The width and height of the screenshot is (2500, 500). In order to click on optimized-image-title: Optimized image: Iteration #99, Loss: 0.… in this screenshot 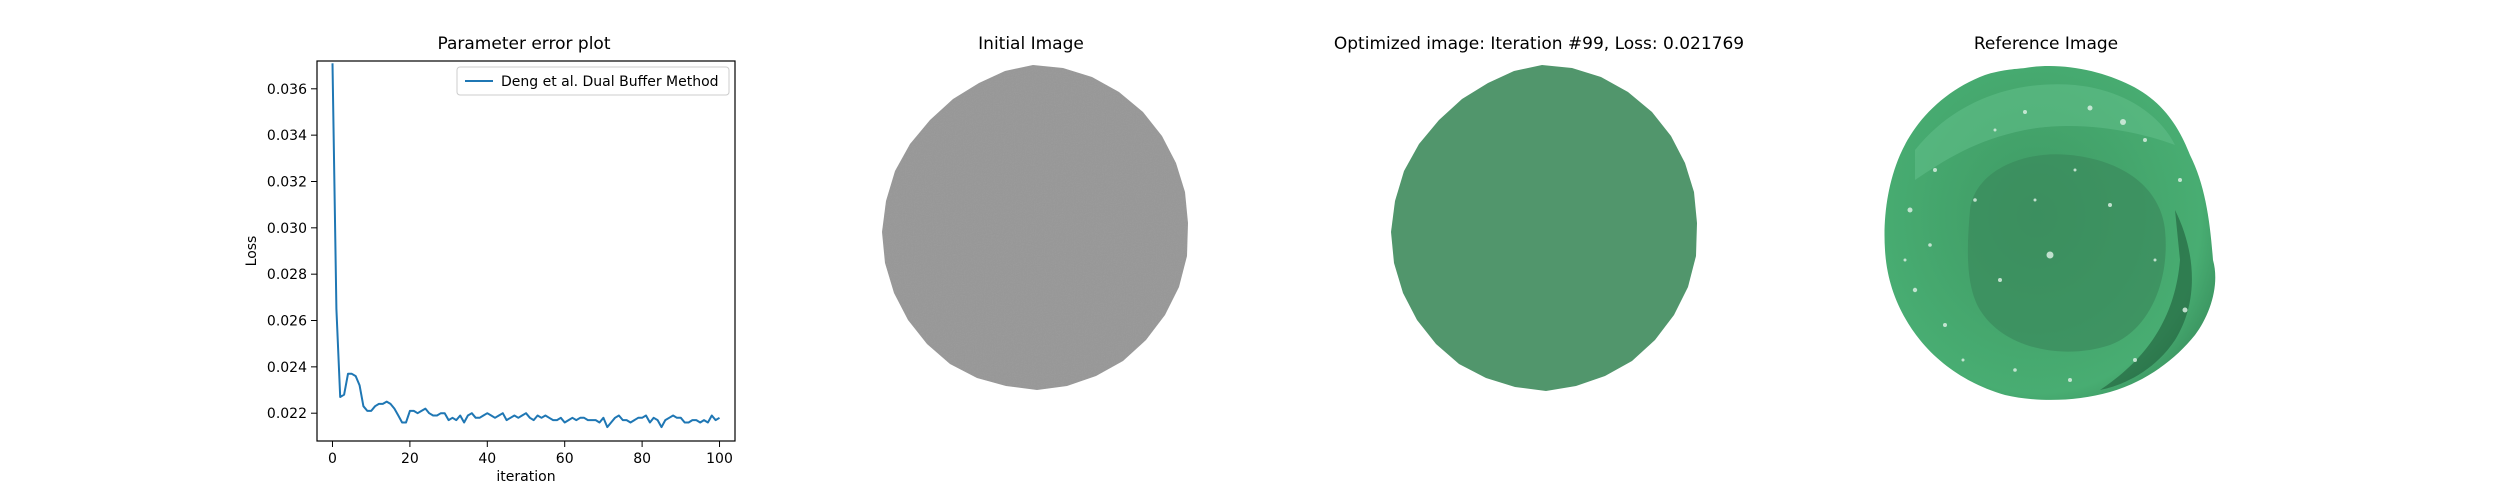, I will do `click(1539, 44)`.